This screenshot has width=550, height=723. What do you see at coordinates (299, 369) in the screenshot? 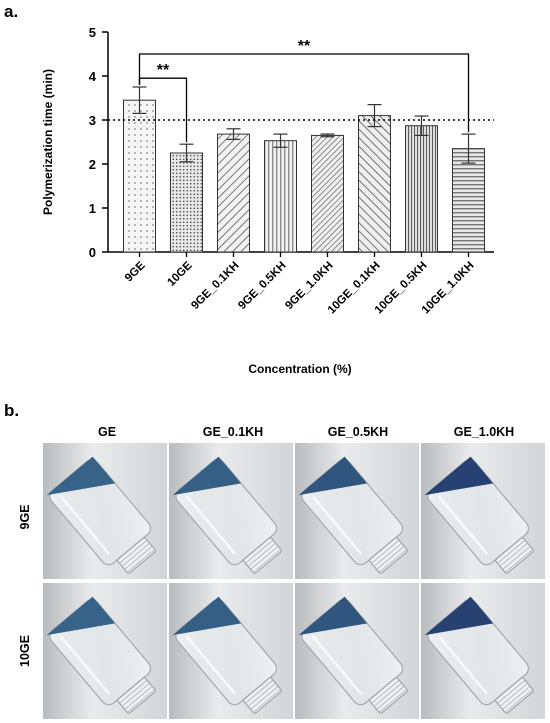
I see `x-axis-label: Concentration (%)` at bounding box center [299, 369].